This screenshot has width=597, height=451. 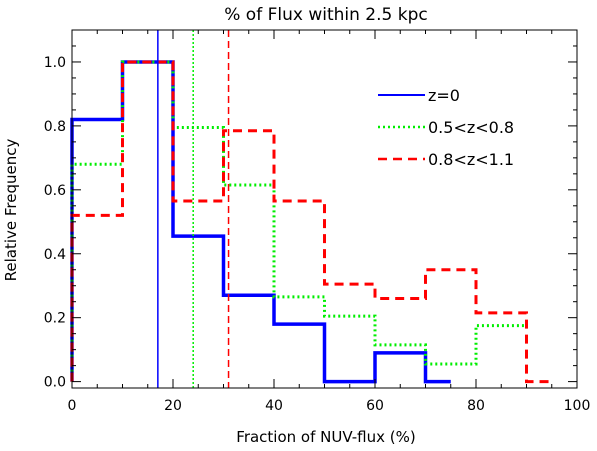 I want to click on chart-title: % of Flux within 2.5 kpc, so click(x=325, y=15).